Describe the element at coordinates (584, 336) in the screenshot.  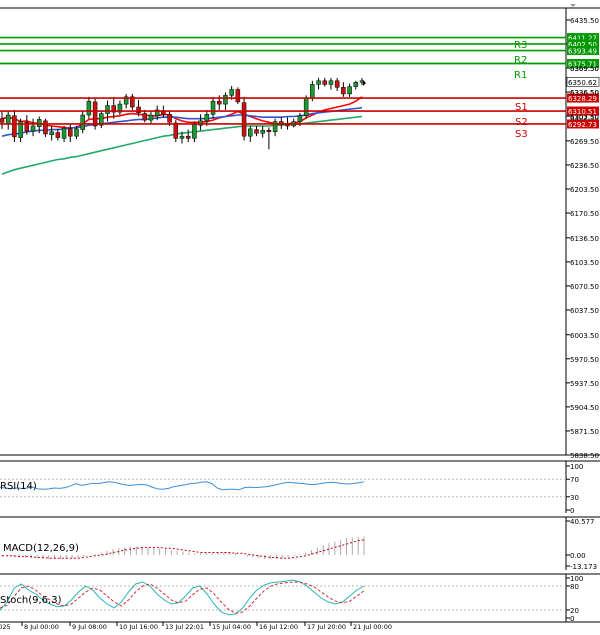
I see `price-tick-label: 6003.50` at that location.